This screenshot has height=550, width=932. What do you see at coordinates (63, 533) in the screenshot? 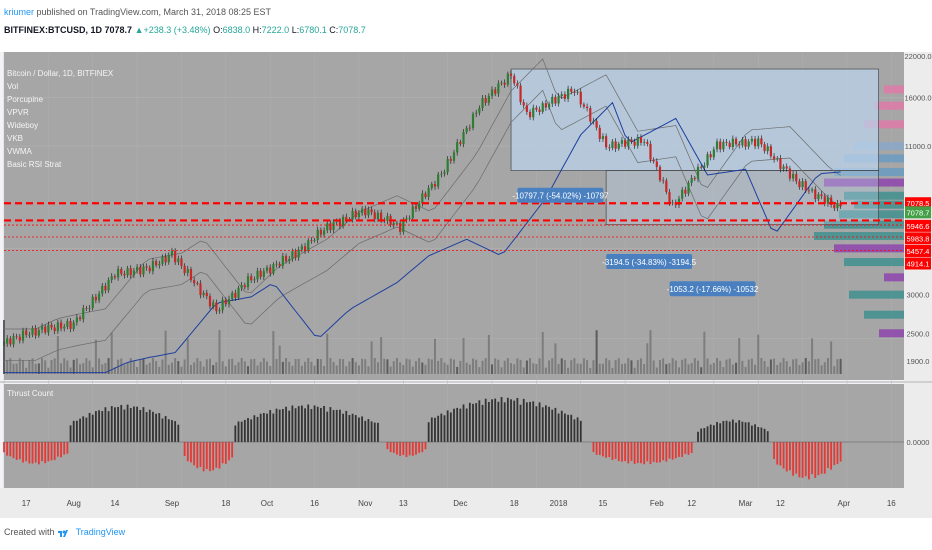
I see `tradingview-logo-icon` at bounding box center [63, 533].